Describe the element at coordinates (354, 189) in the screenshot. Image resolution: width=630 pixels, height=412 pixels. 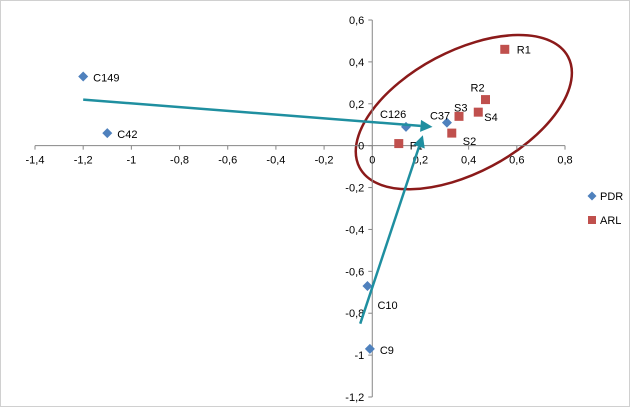
I see `y-tick-label: -0,2` at that location.